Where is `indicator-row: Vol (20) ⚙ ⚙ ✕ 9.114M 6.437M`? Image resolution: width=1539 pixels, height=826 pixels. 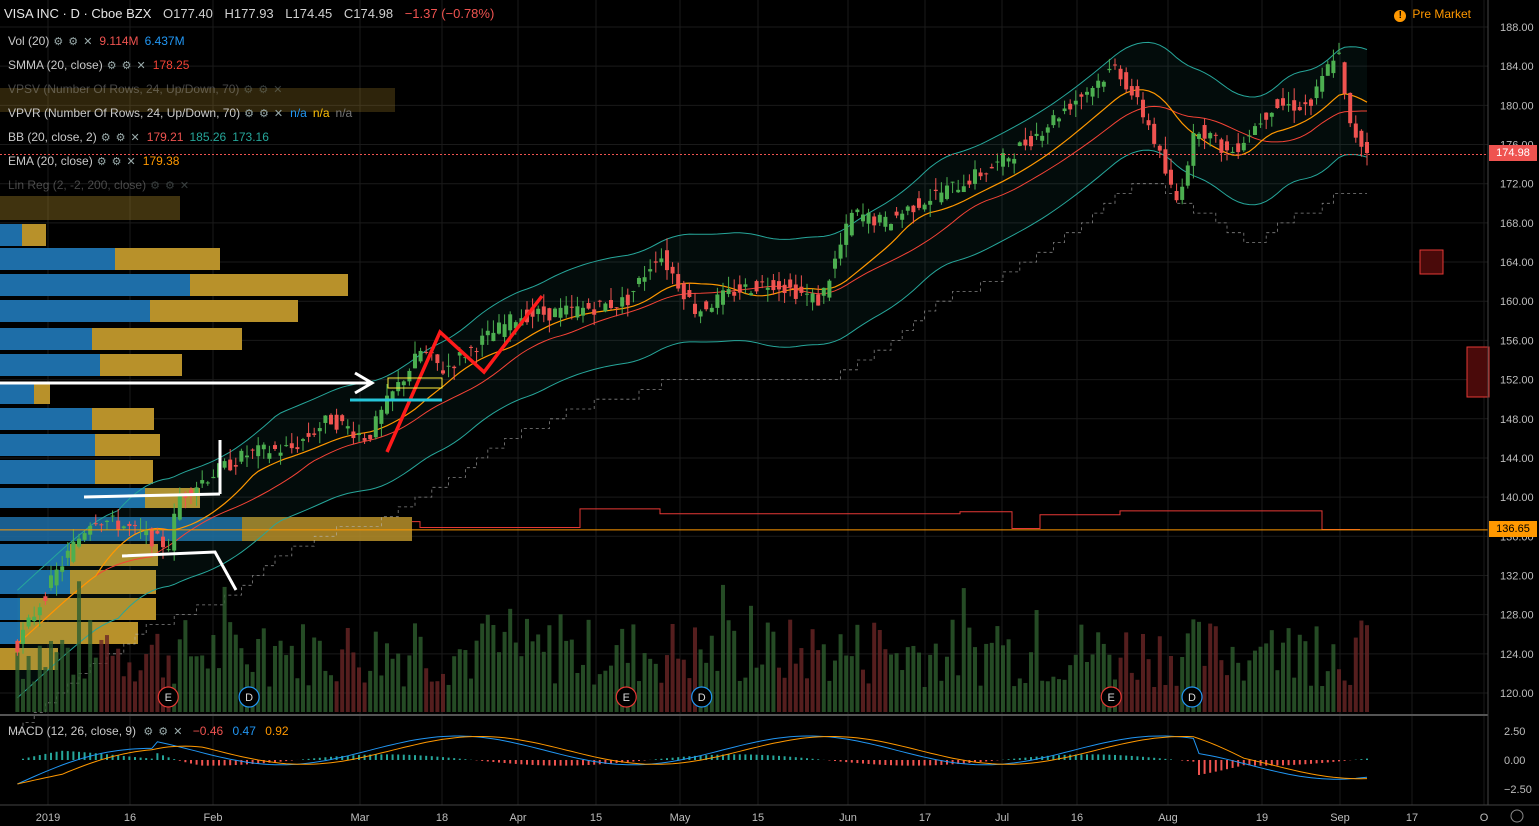
indicator-row: Vol (20) ⚙ ⚙ ✕ 9.114M 6.437M is located at coordinates (96, 41).